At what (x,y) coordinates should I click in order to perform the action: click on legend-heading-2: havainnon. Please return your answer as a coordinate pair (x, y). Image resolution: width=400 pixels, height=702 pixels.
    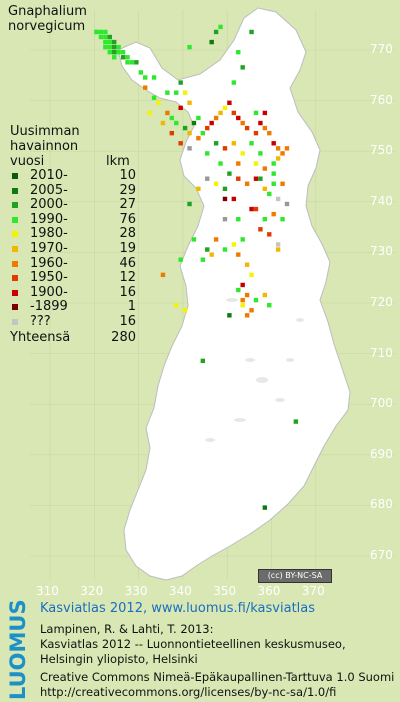
    Looking at the image, I should click on (44, 146).